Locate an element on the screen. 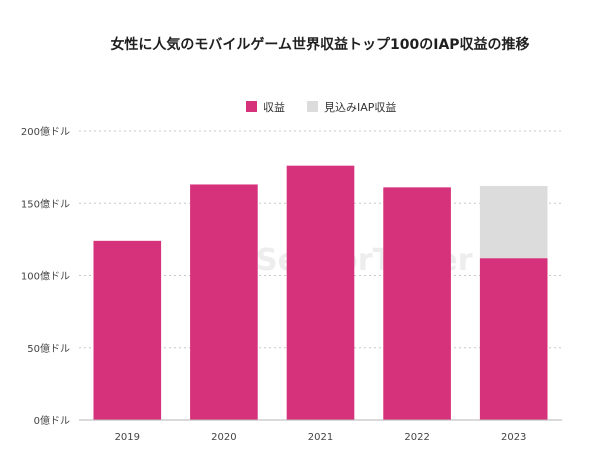 Image resolution: width=615 pixels, height=473 pixels. x-axis-ticks: 2019 2020 2021 2022 2023 is located at coordinates (321, 437).